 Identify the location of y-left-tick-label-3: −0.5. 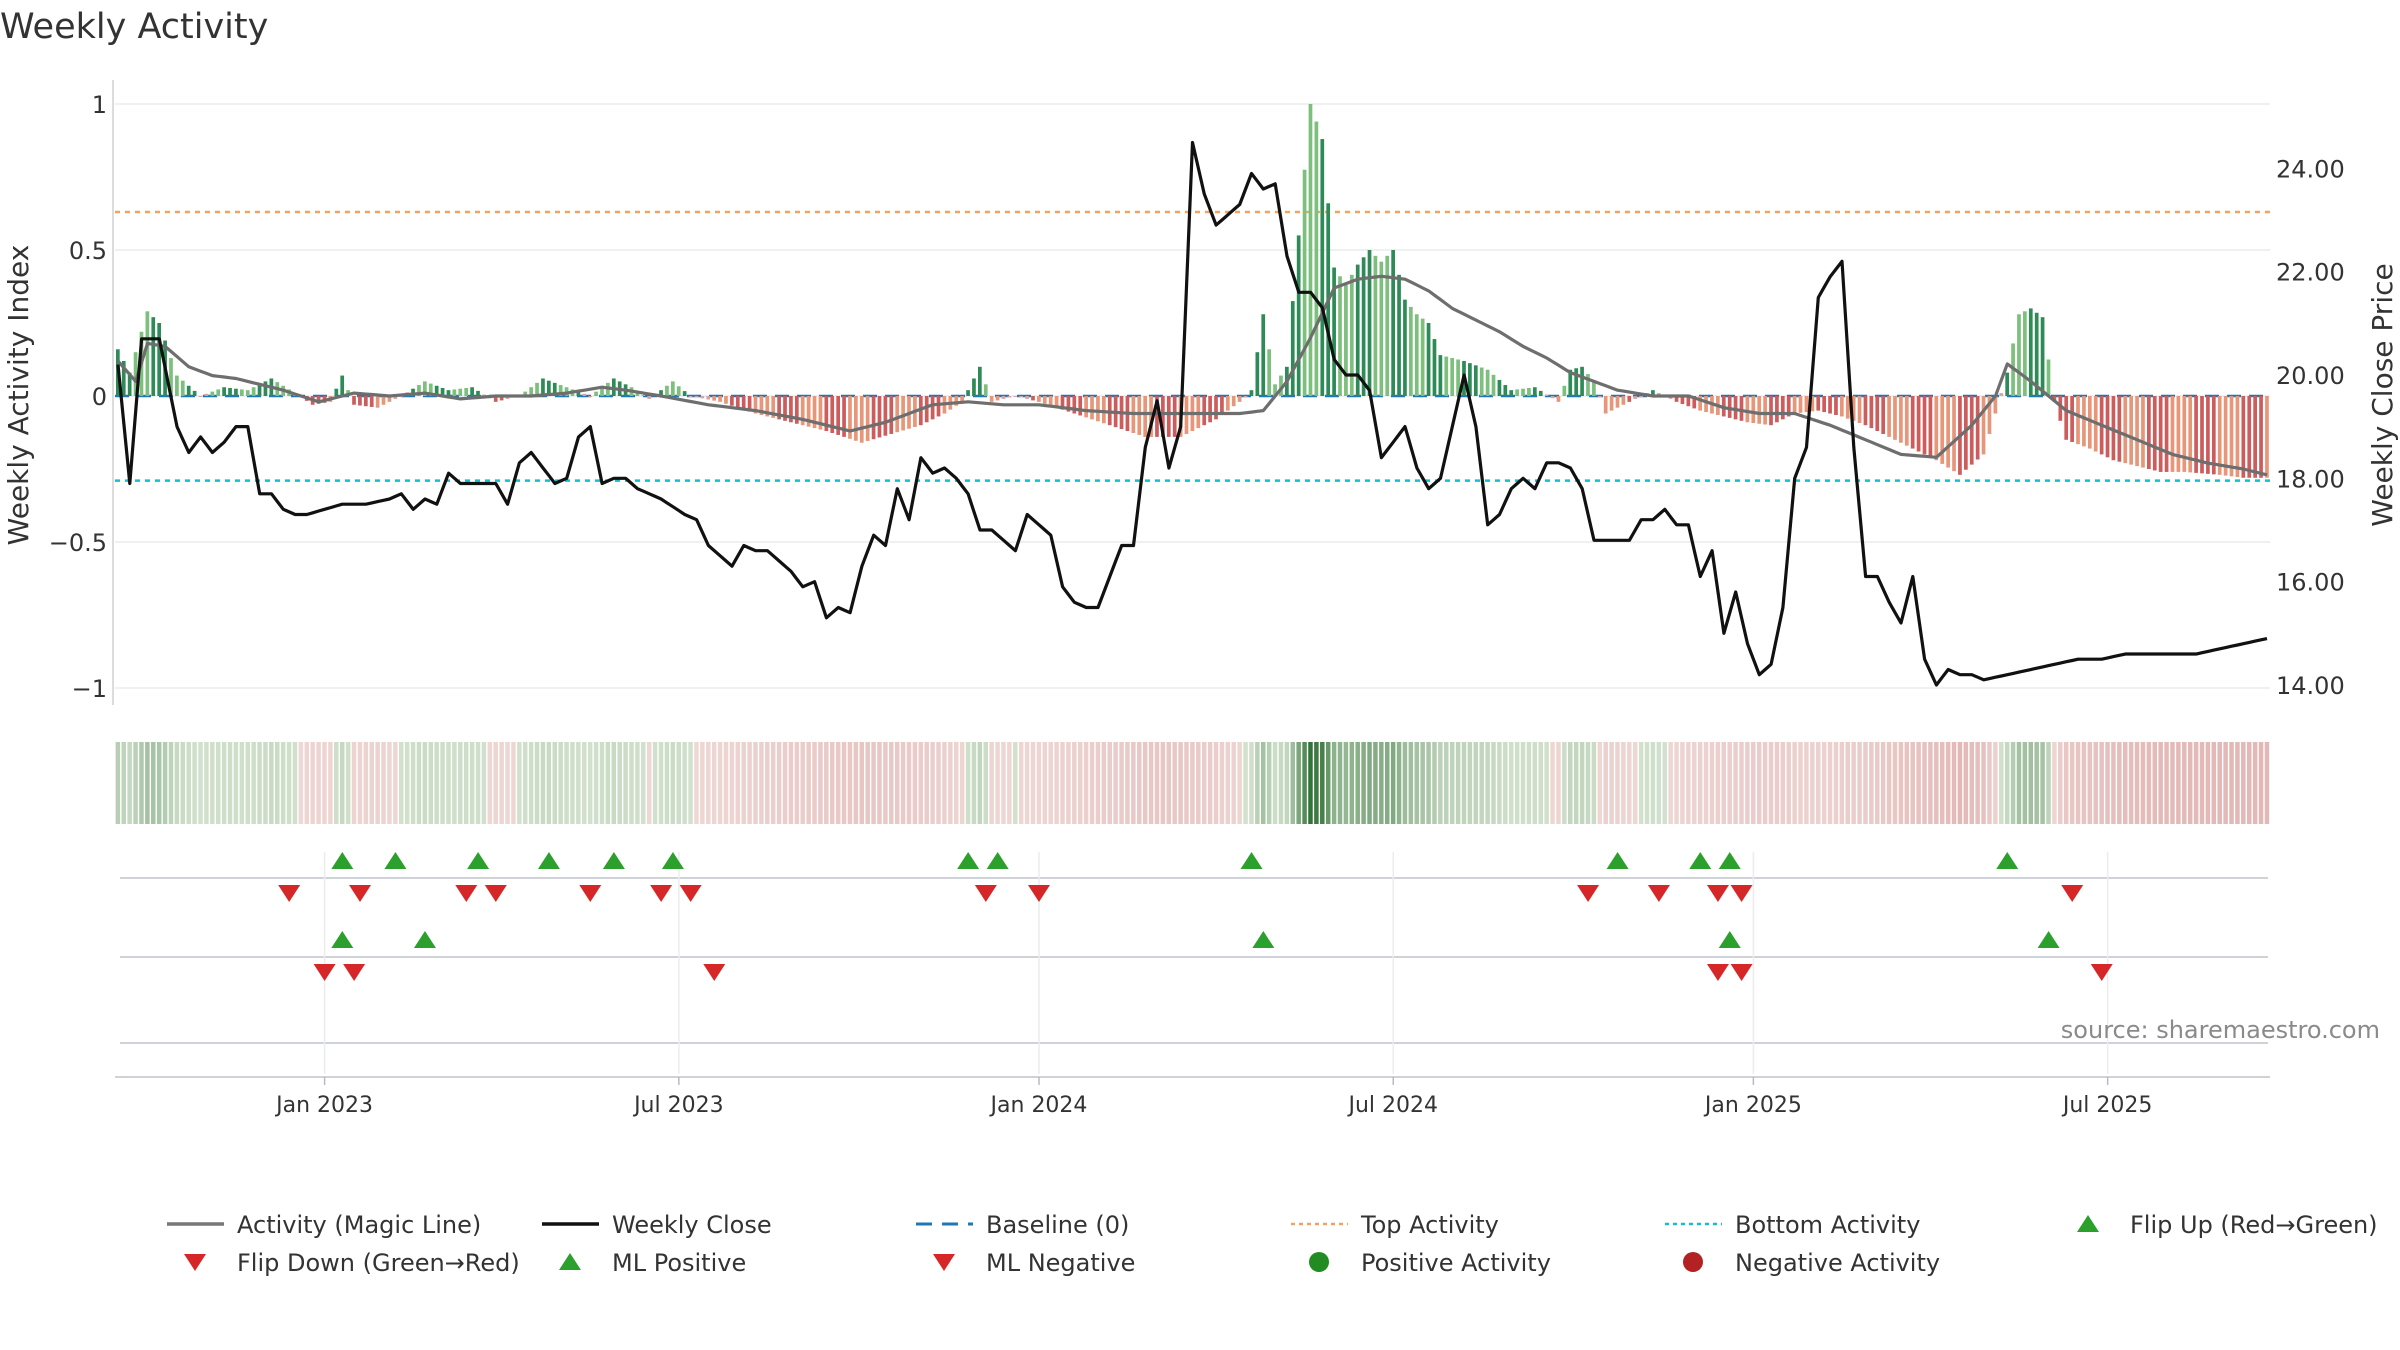
(78, 543).